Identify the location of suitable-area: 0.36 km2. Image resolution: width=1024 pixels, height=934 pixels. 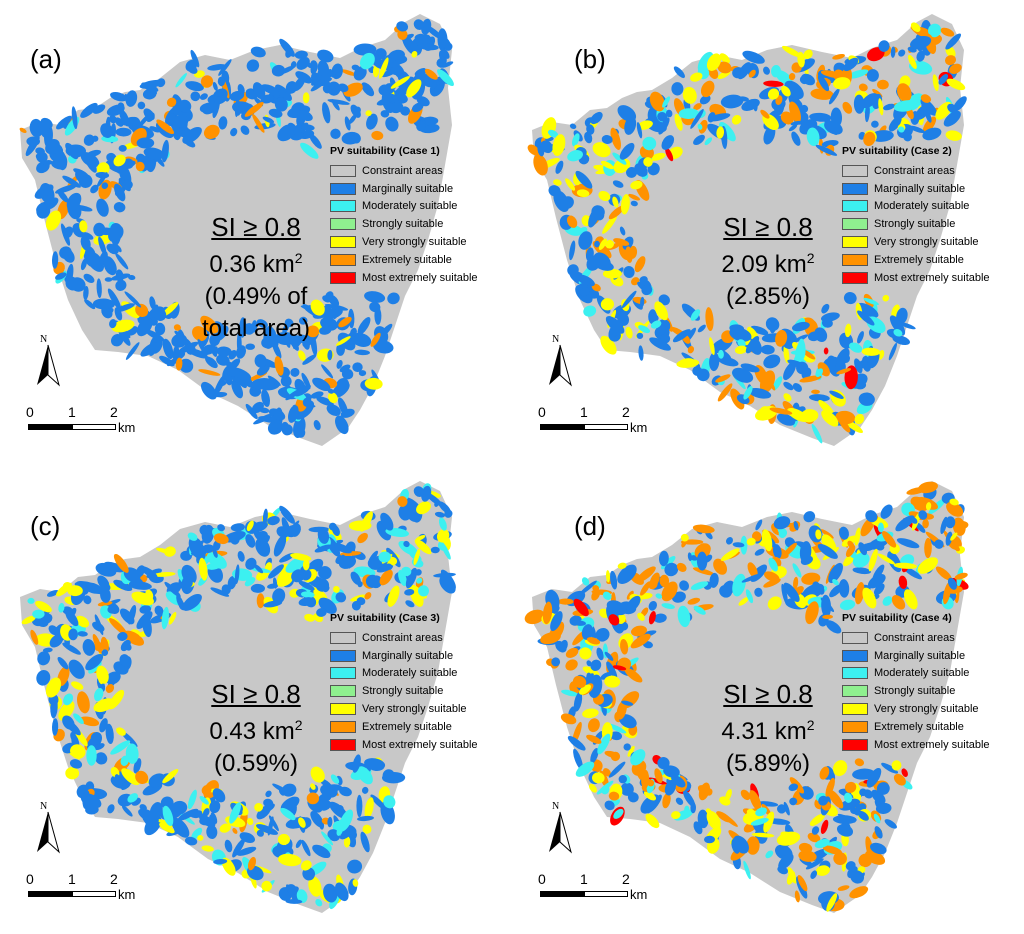
(256, 261).